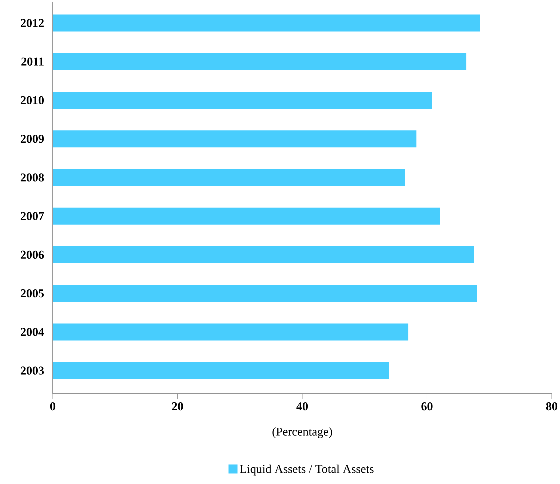 This screenshot has height=484, width=560. What do you see at coordinates (32, 216) in the screenshot?
I see `y-tick-label: 2007` at bounding box center [32, 216].